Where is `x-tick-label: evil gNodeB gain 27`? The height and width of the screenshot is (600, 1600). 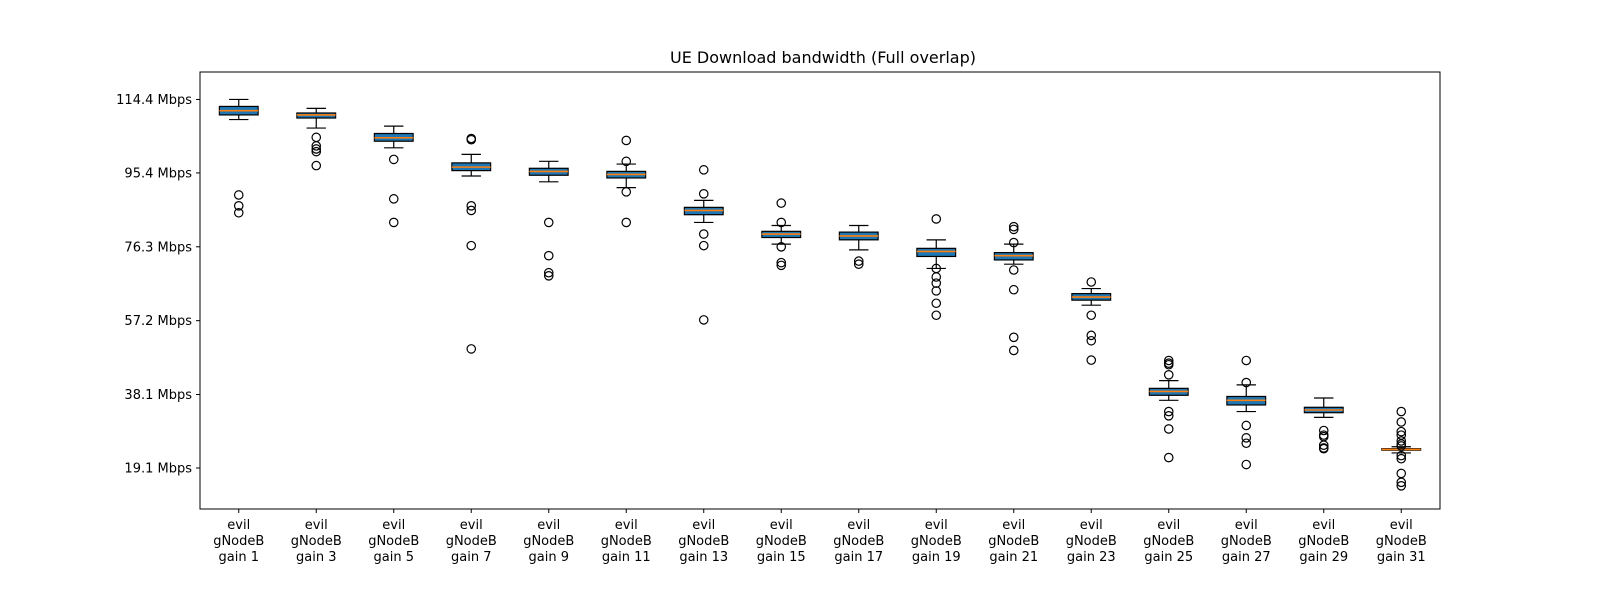
x-tick-label: evil gNodeB gain 27 is located at coordinates (1246, 541).